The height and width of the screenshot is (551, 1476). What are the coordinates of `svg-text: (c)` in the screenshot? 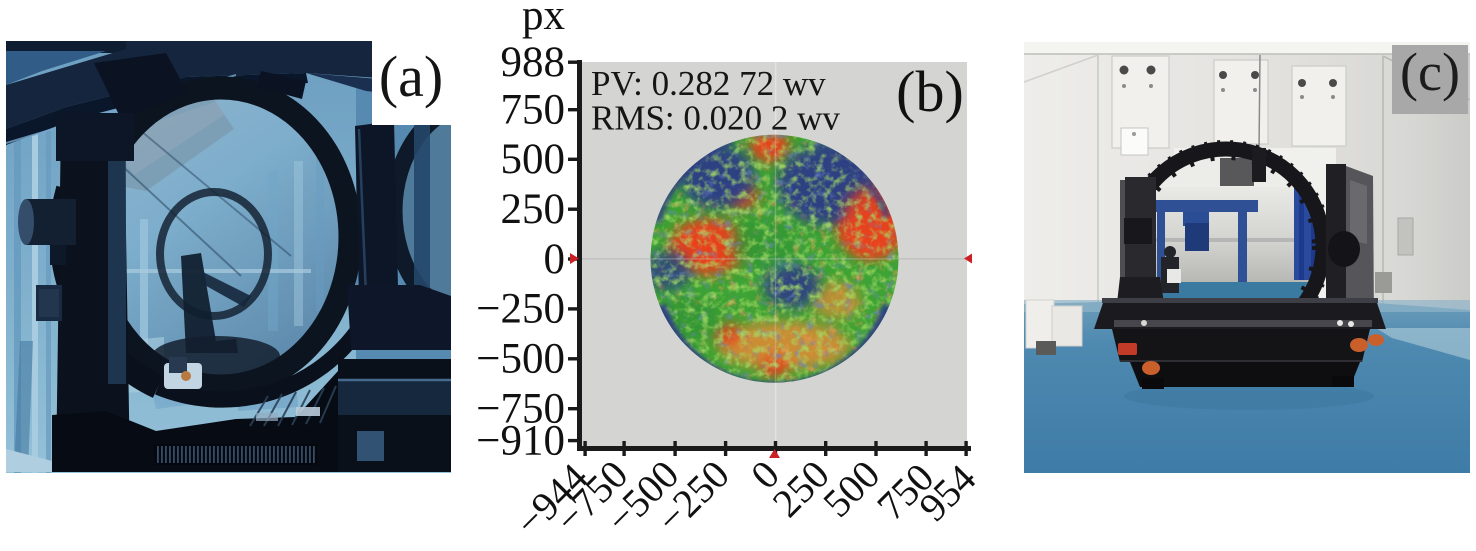 It's located at (1430, 72).